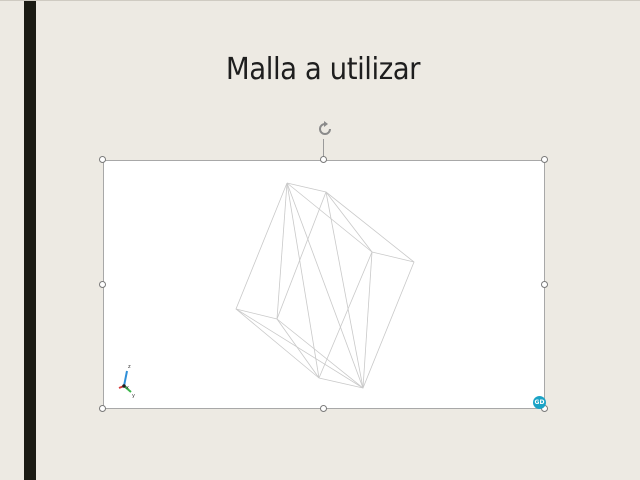  Describe the element at coordinates (30, 240) in the screenshot. I see `accent-bar` at that location.